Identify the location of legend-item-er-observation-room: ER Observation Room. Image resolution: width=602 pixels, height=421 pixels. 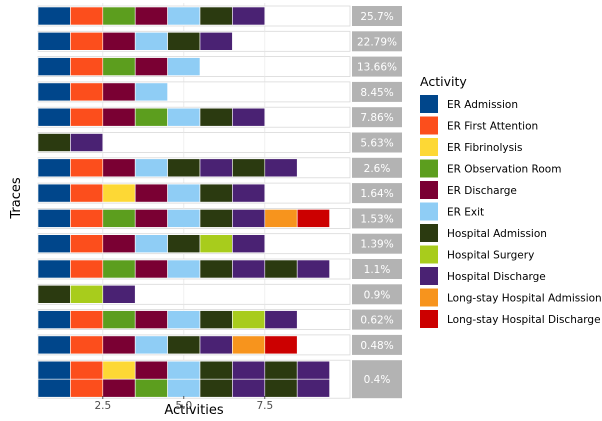
(490, 168).